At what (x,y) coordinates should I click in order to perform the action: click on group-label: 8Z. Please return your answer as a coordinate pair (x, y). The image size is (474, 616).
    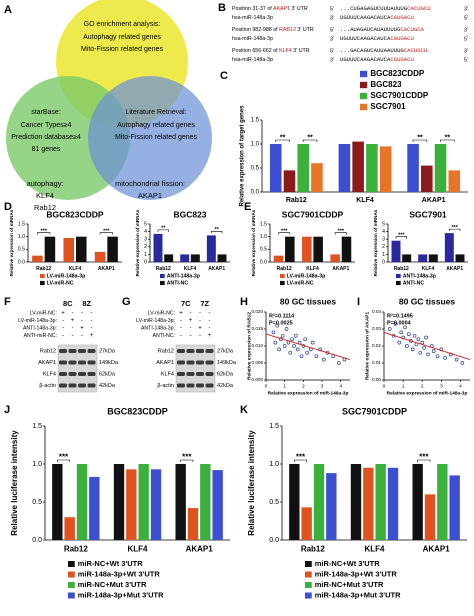
    Looking at the image, I should click on (86, 303).